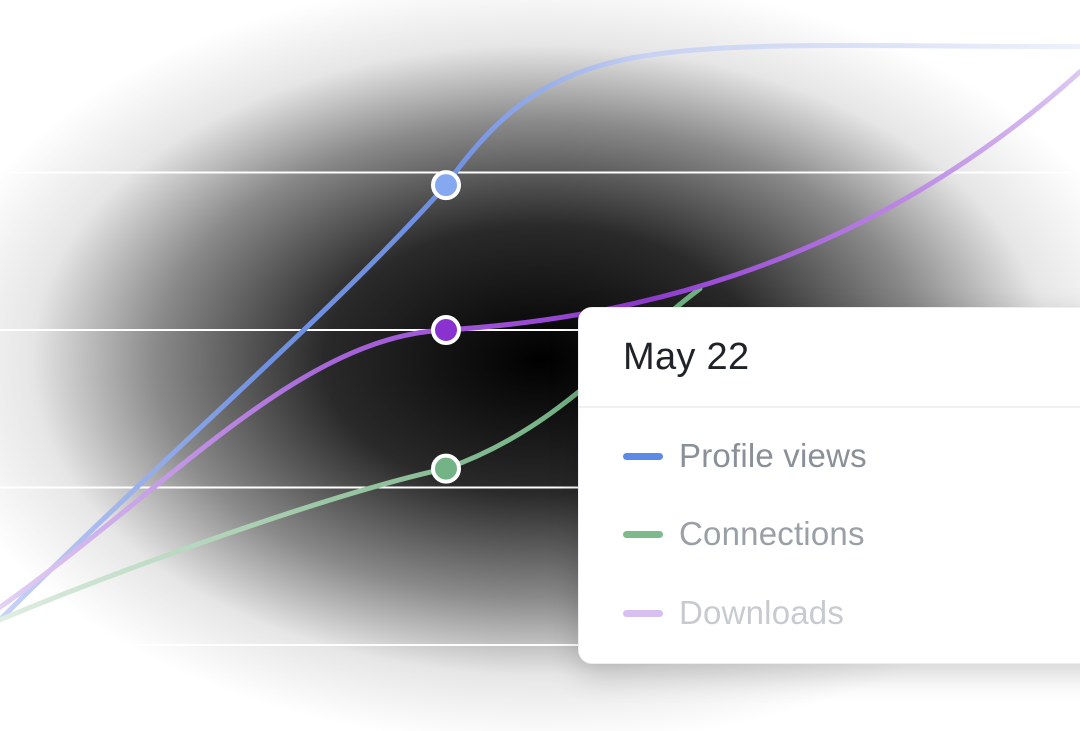  Describe the element at coordinates (446, 330) in the screenshot. I see `point-downloads` at that location.